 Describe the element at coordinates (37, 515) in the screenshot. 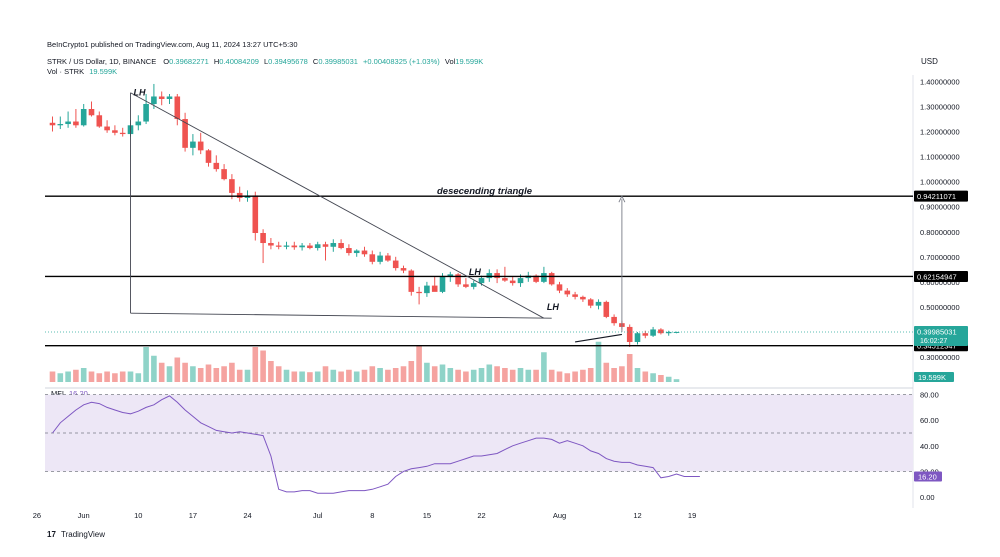

I see `time-tick: 26` at that location.